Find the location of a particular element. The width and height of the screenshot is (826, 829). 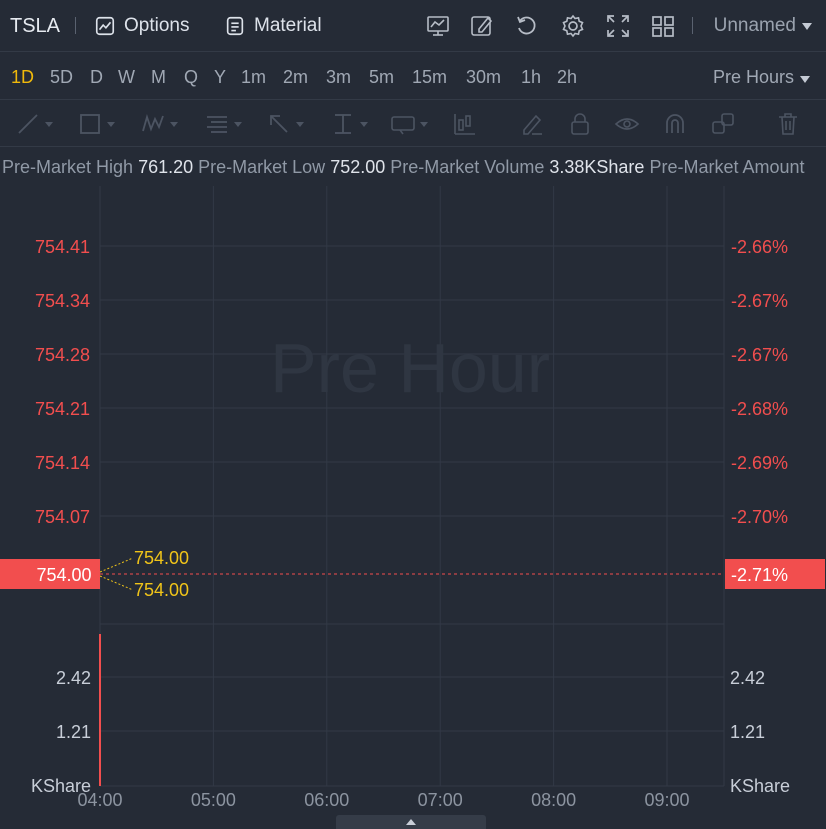

layout-name-dropdown: Unnamed is located at coordinates (763, 26).